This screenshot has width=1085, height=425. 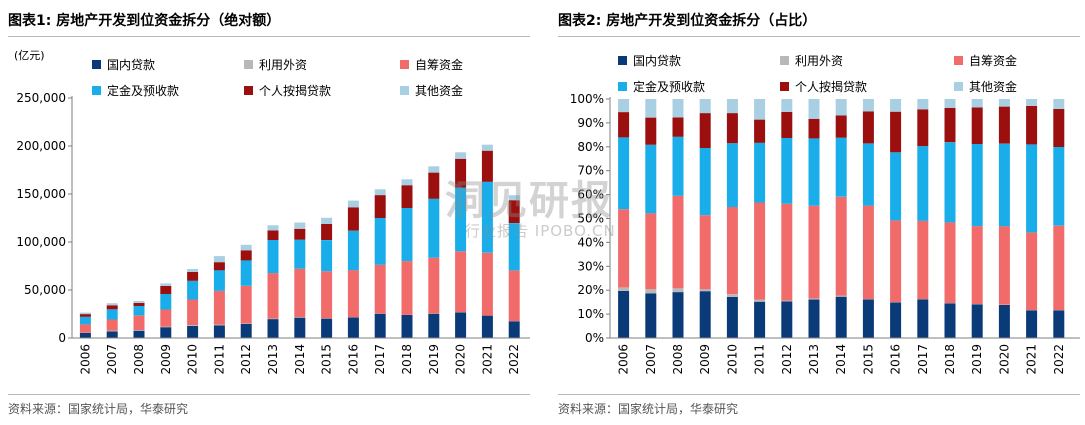 I want to click on chart-title: 图表1: 房地产开发到位资金拆分（绝对额）, so click(x=144, y=21).